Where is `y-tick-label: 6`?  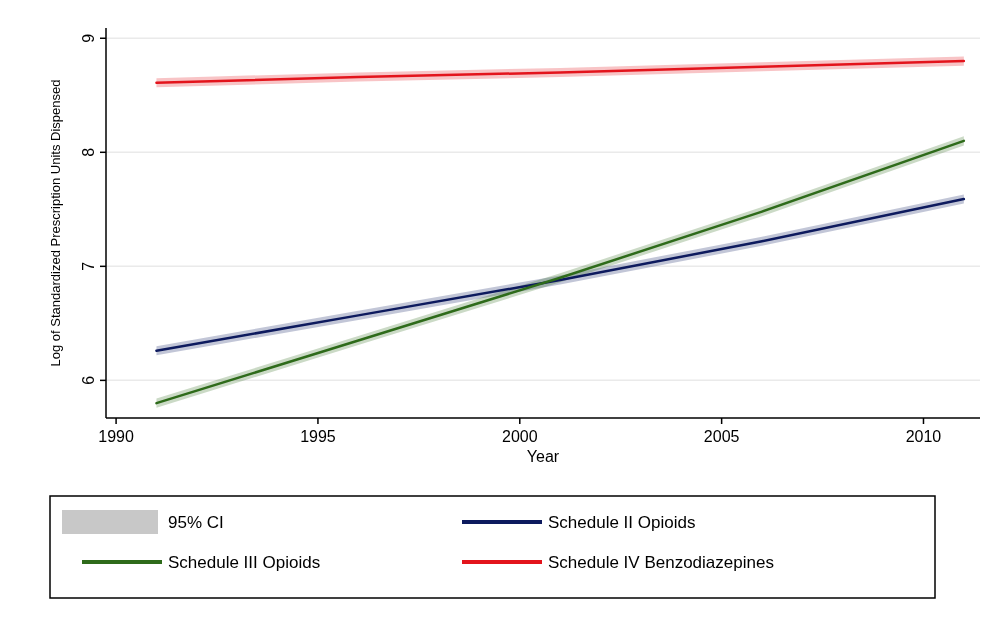 y-tick-label: 6 is located at coordinates (88, 380).